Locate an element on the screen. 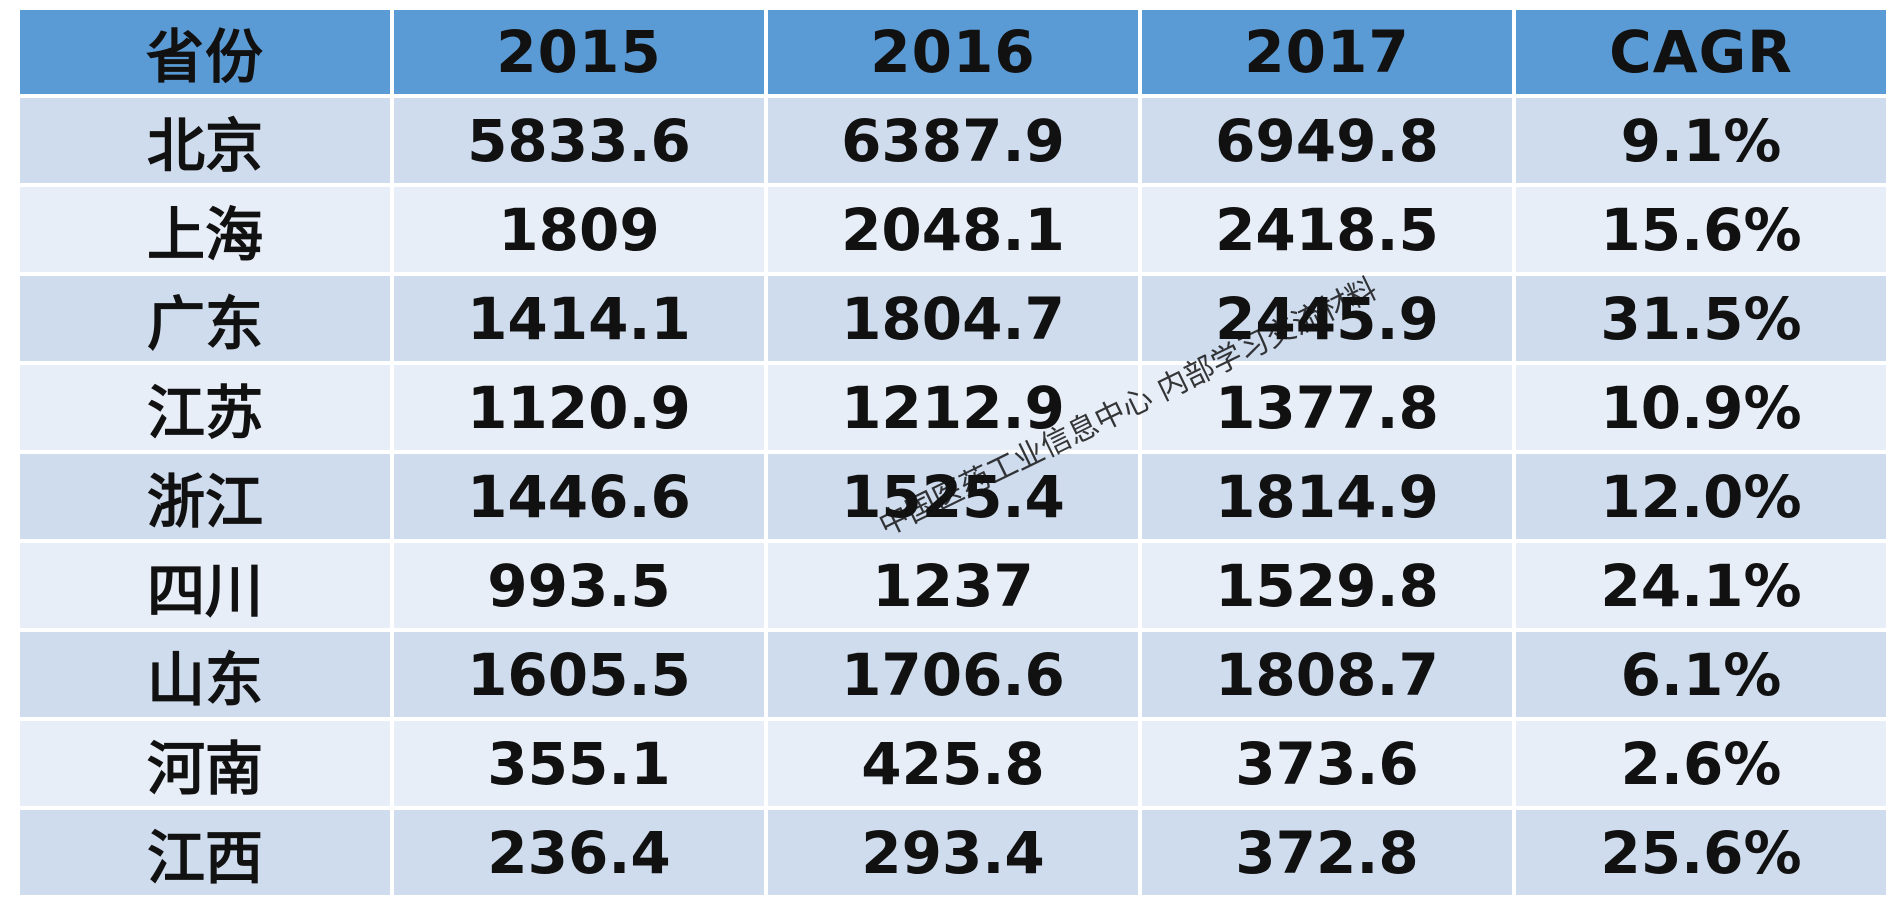 Image resolution: width=1892 pixels, height=902 pixels. table-row: 江西 236.4 293.4 372.8 25.6% is located at coordinates (953, 852).